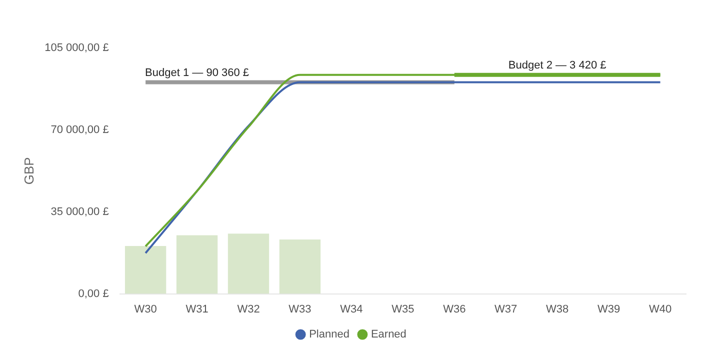 The image size is (724, 358). Describe the element at coordinates (79, 212) in the screenshot. I see `y-tick-label: 35 000,00 £` at that location.